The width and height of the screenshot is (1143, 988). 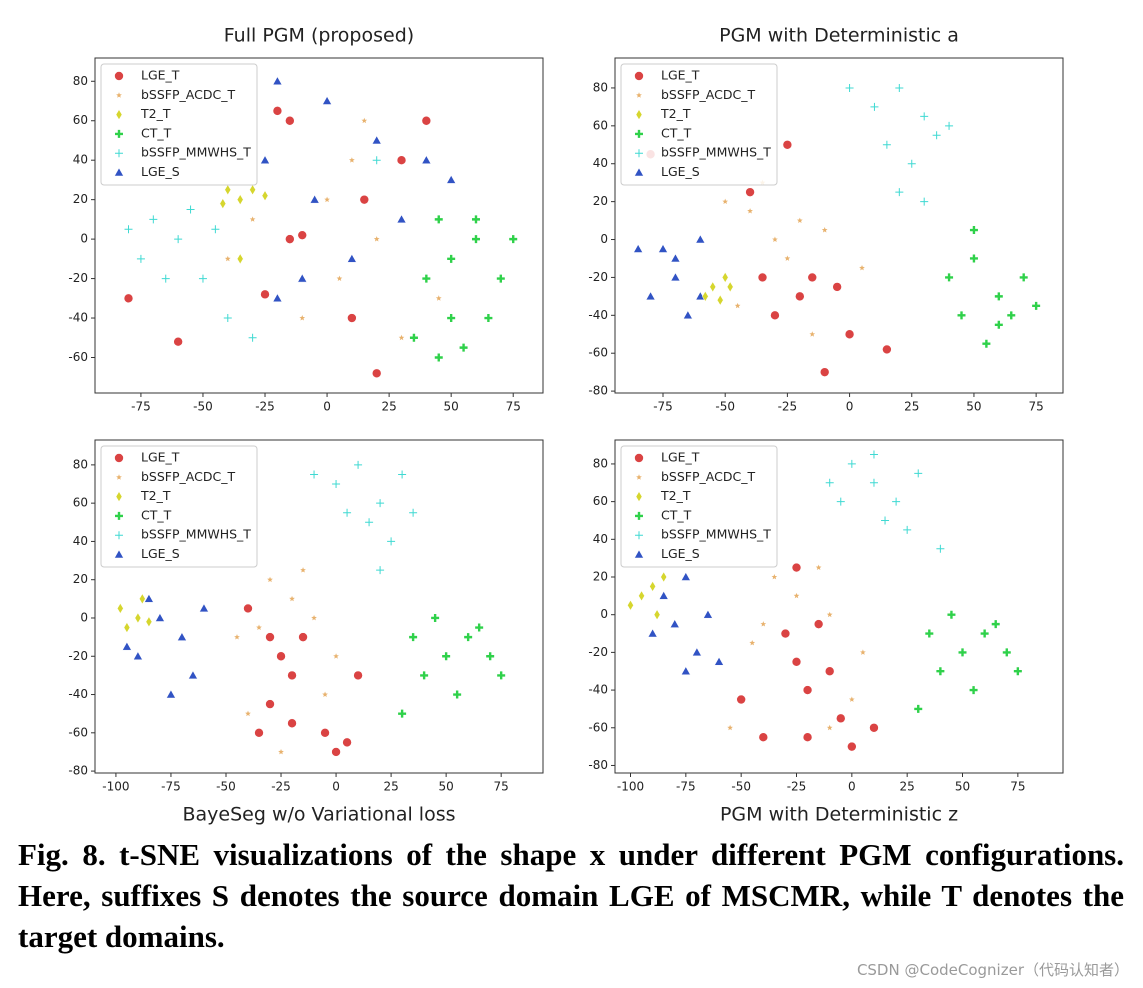 I want to click on x-tick-label: 25, so click(x=907, y=787).